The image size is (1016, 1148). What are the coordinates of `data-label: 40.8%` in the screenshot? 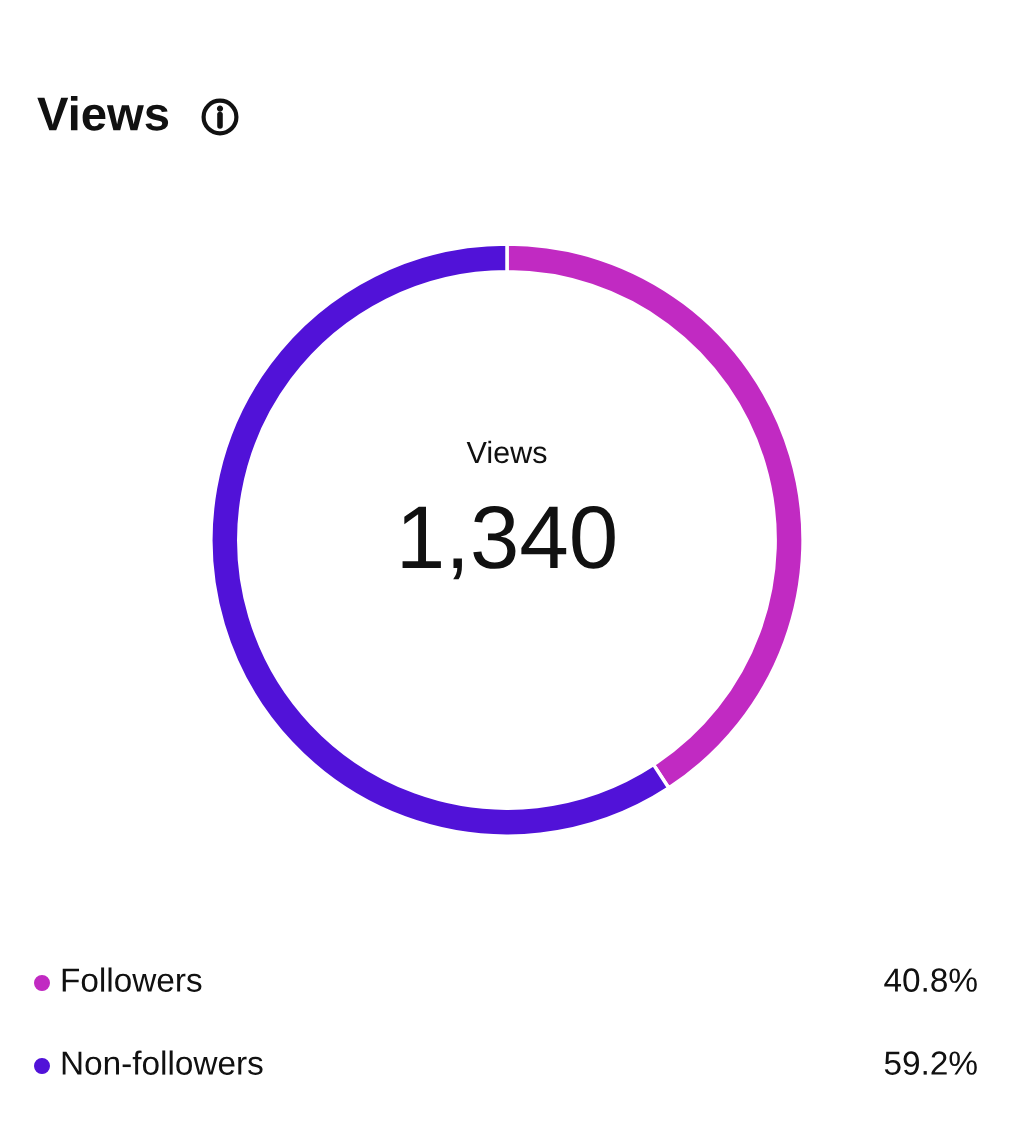 It's located at (930, 980).